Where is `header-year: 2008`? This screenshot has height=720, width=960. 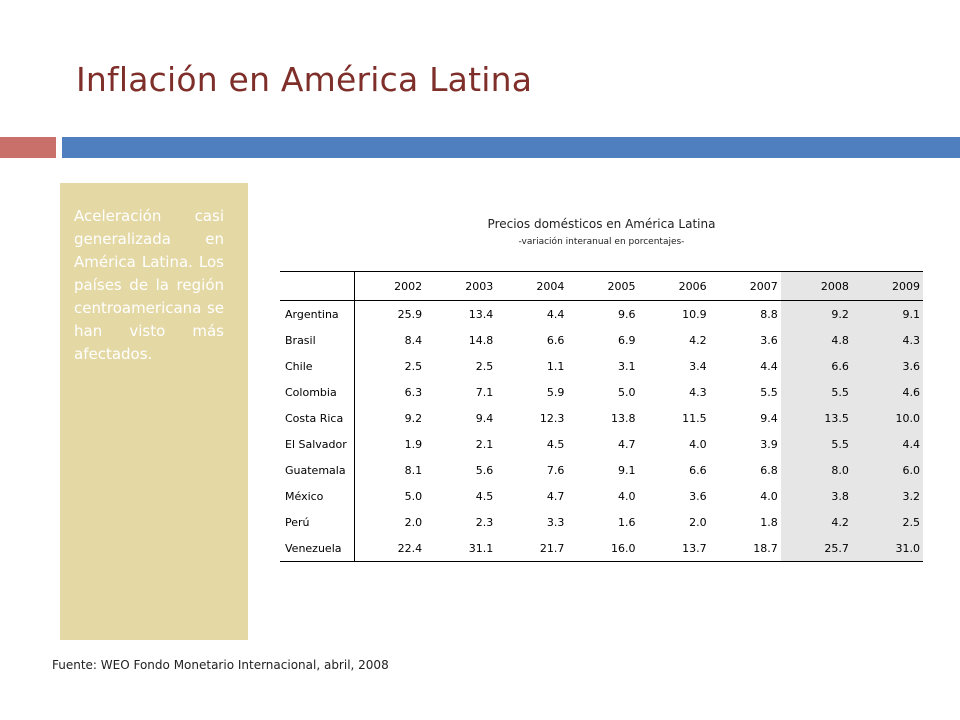
header-year: 2008 is located at coordinates (816, 286).